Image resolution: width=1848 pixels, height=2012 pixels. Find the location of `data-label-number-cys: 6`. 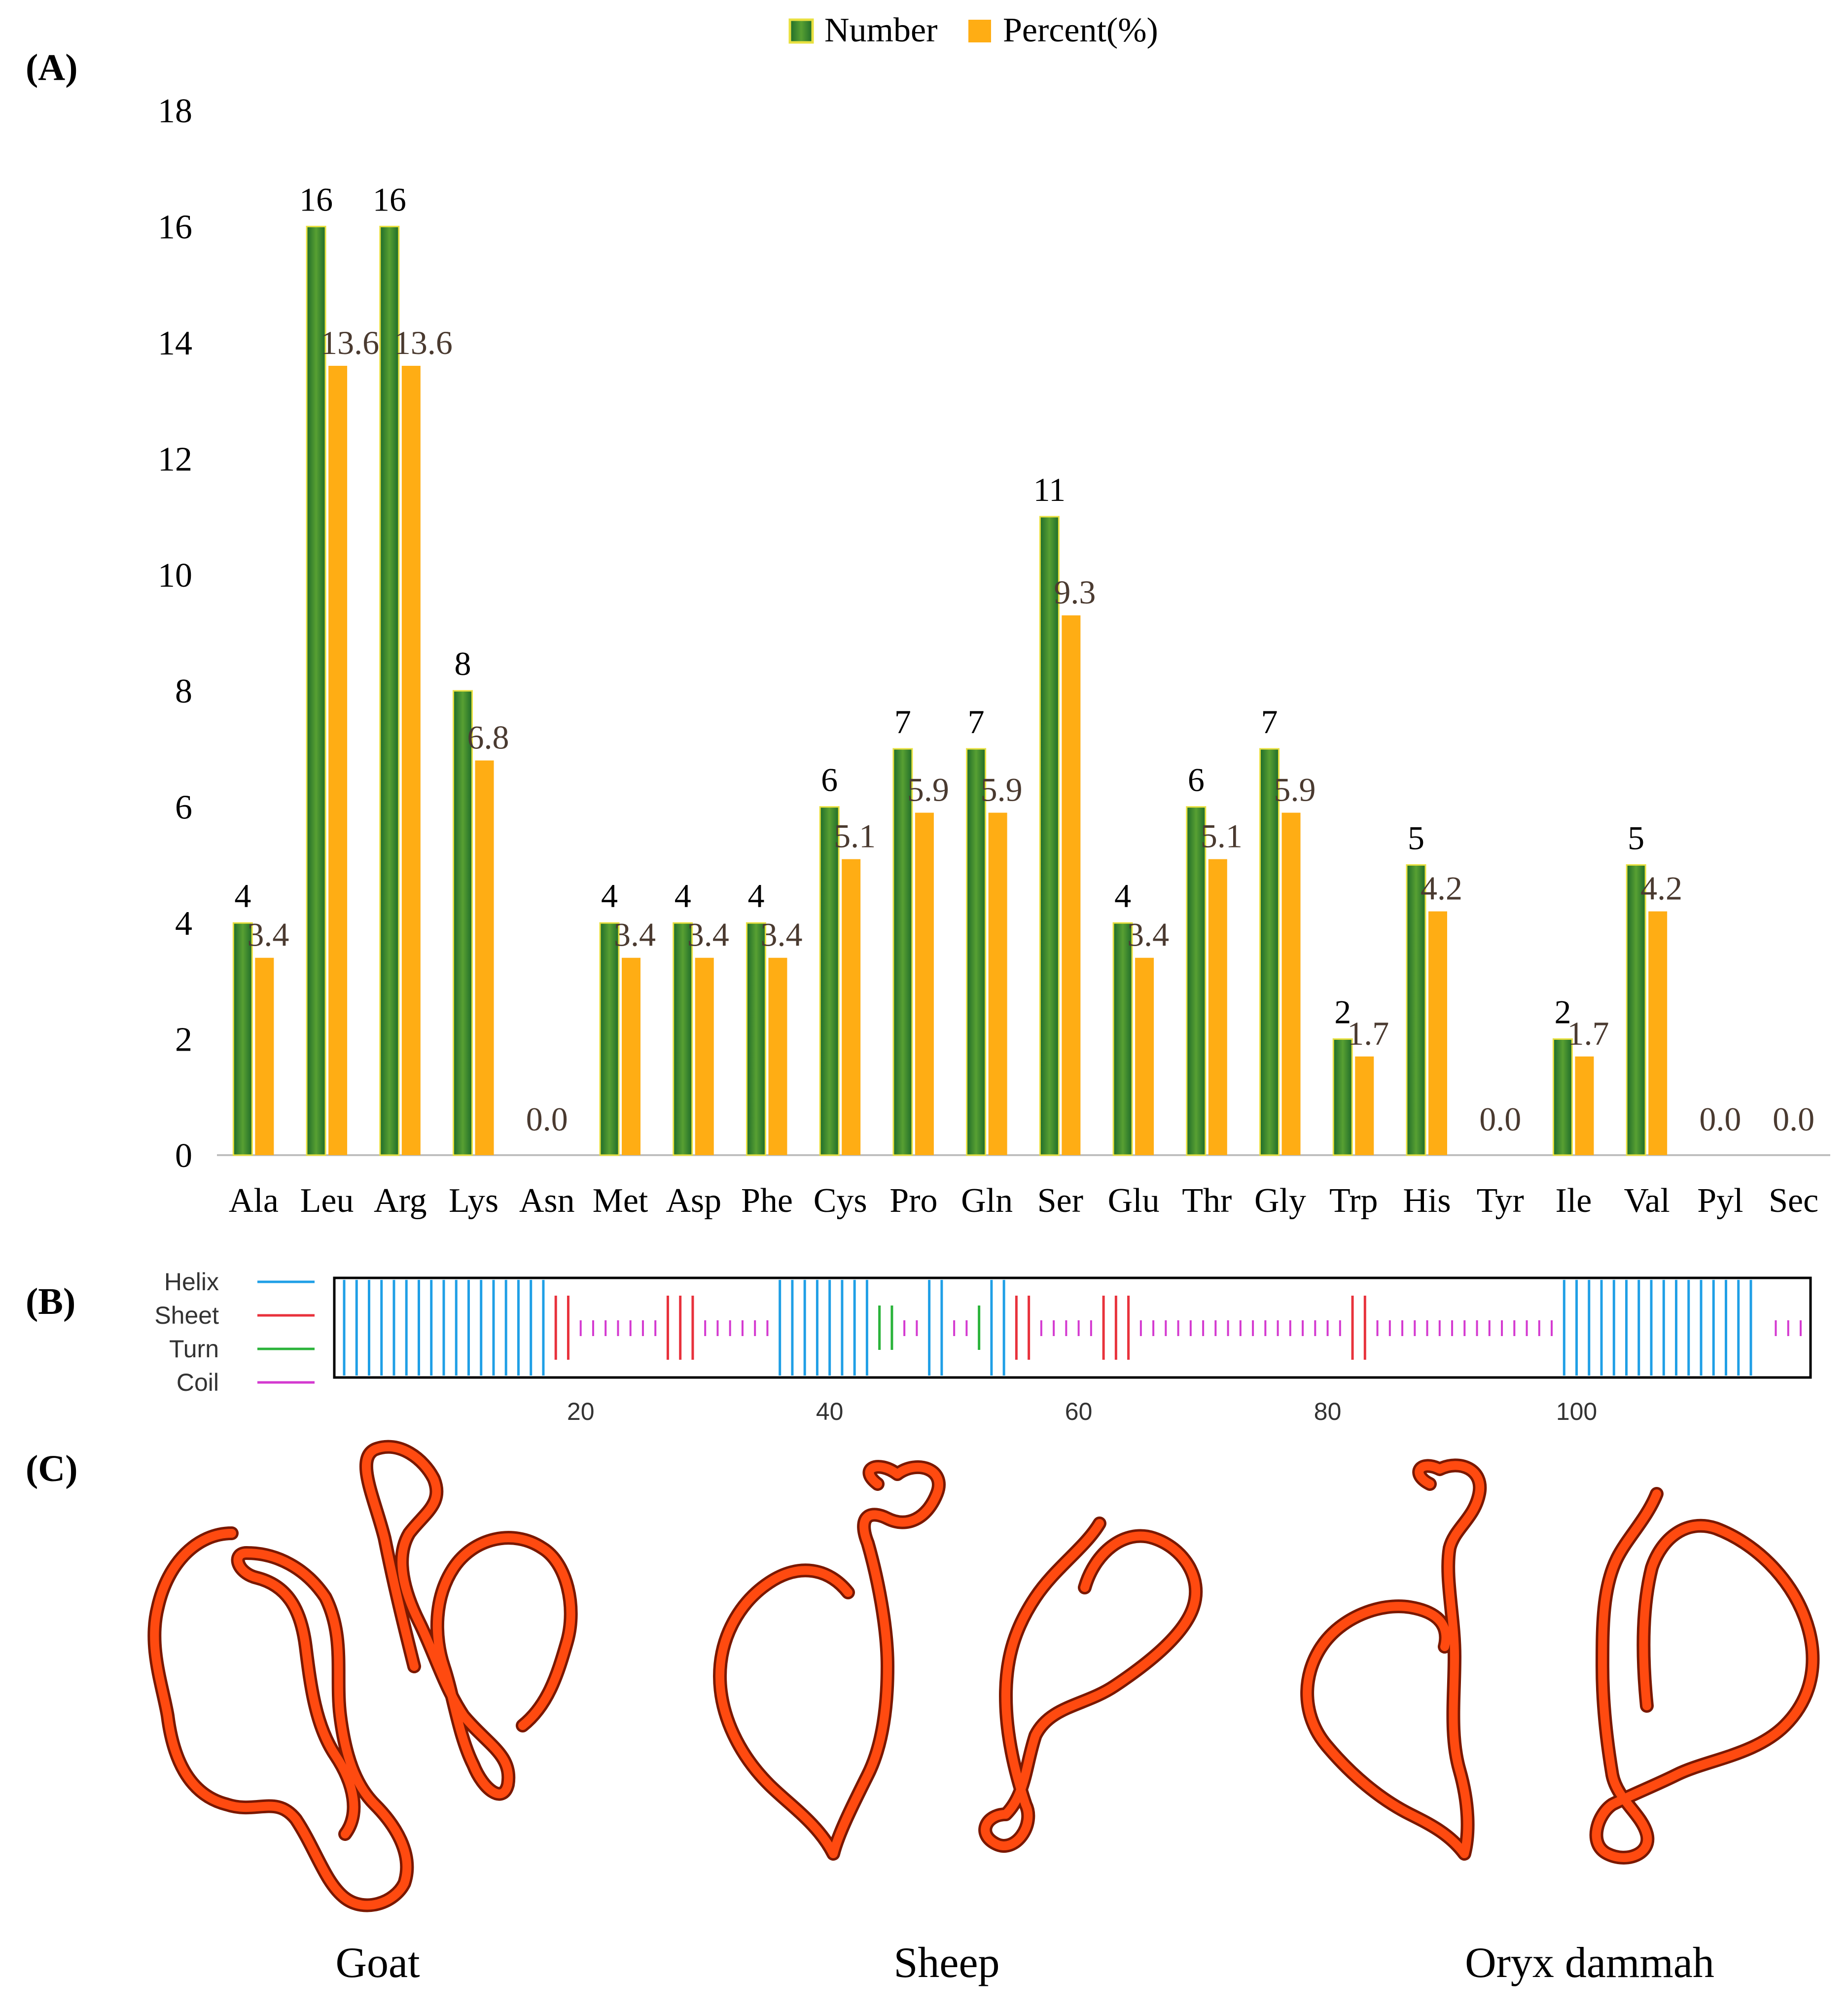

data-label-number-cys: 6 is located at coordinates (829, 780).